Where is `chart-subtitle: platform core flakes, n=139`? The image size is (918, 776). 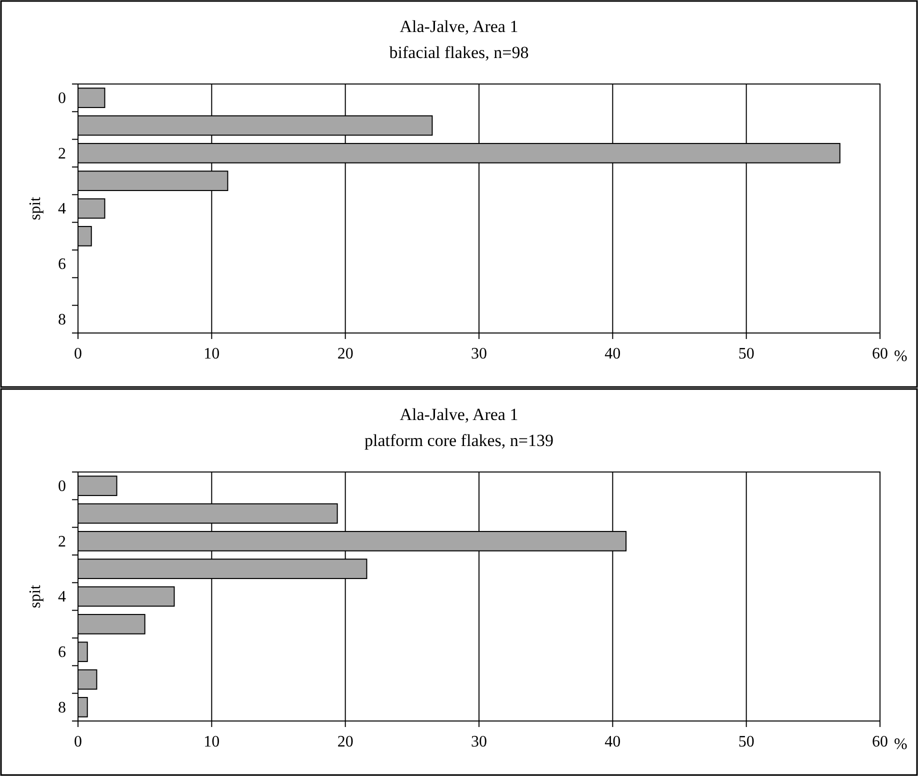
chart-subtitle: platform core flakes, n=139 is located at coordinates (459, 440).